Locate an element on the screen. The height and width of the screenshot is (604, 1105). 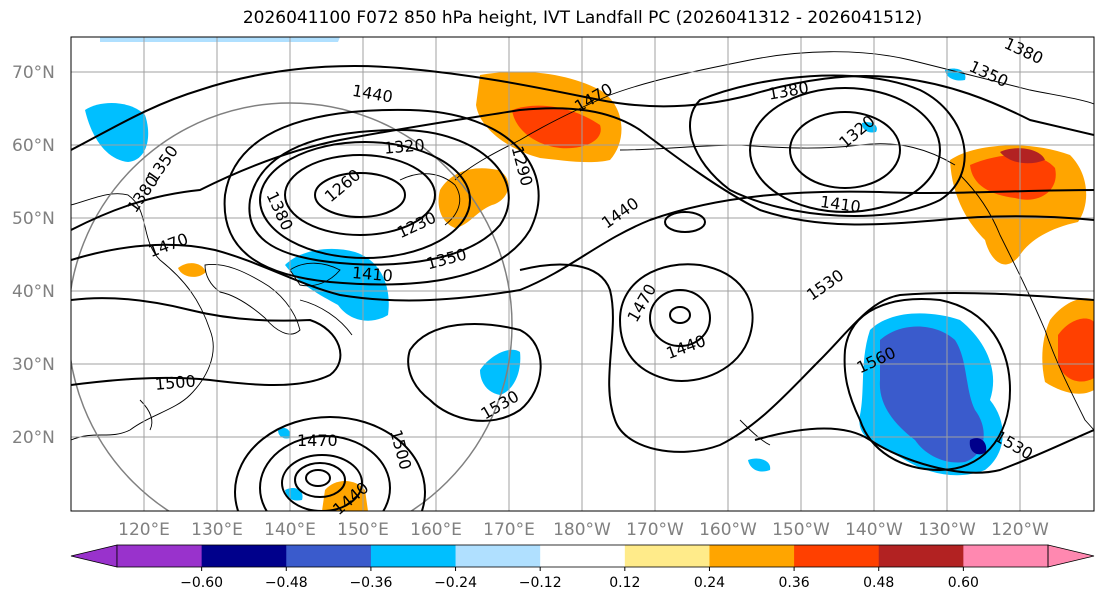
lon-label: 160°E is located at coordinates (436, 530).